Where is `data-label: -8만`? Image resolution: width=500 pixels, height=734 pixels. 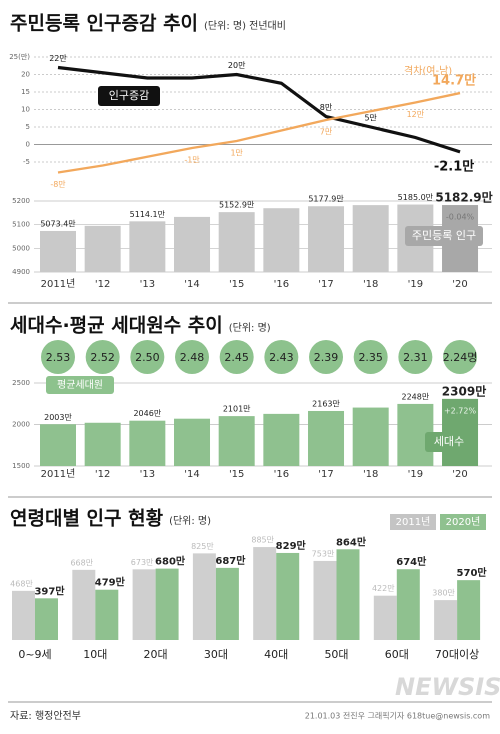 data-label: -8만 is located at coordinates (58, 184).